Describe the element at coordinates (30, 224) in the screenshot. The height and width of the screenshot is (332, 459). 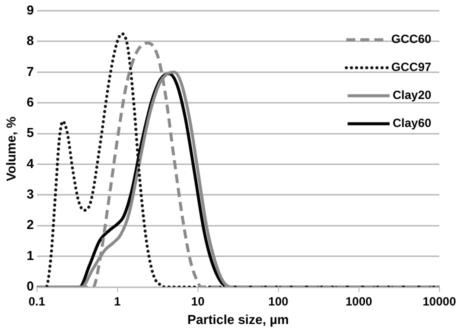
I see `y-tick-label: 2` at that location.